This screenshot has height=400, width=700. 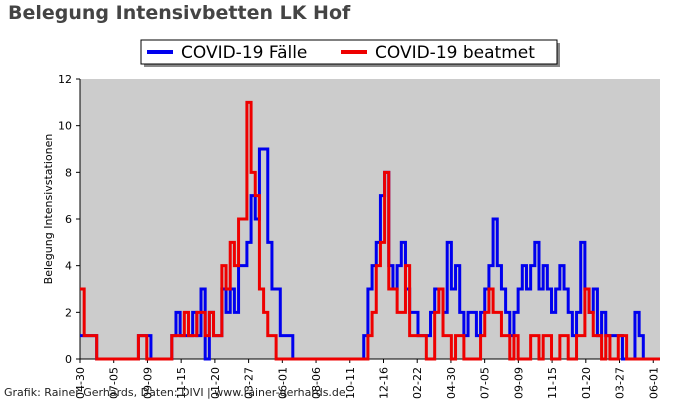 I want to click on y-tick-label: 4, so click(x=68, y=266).